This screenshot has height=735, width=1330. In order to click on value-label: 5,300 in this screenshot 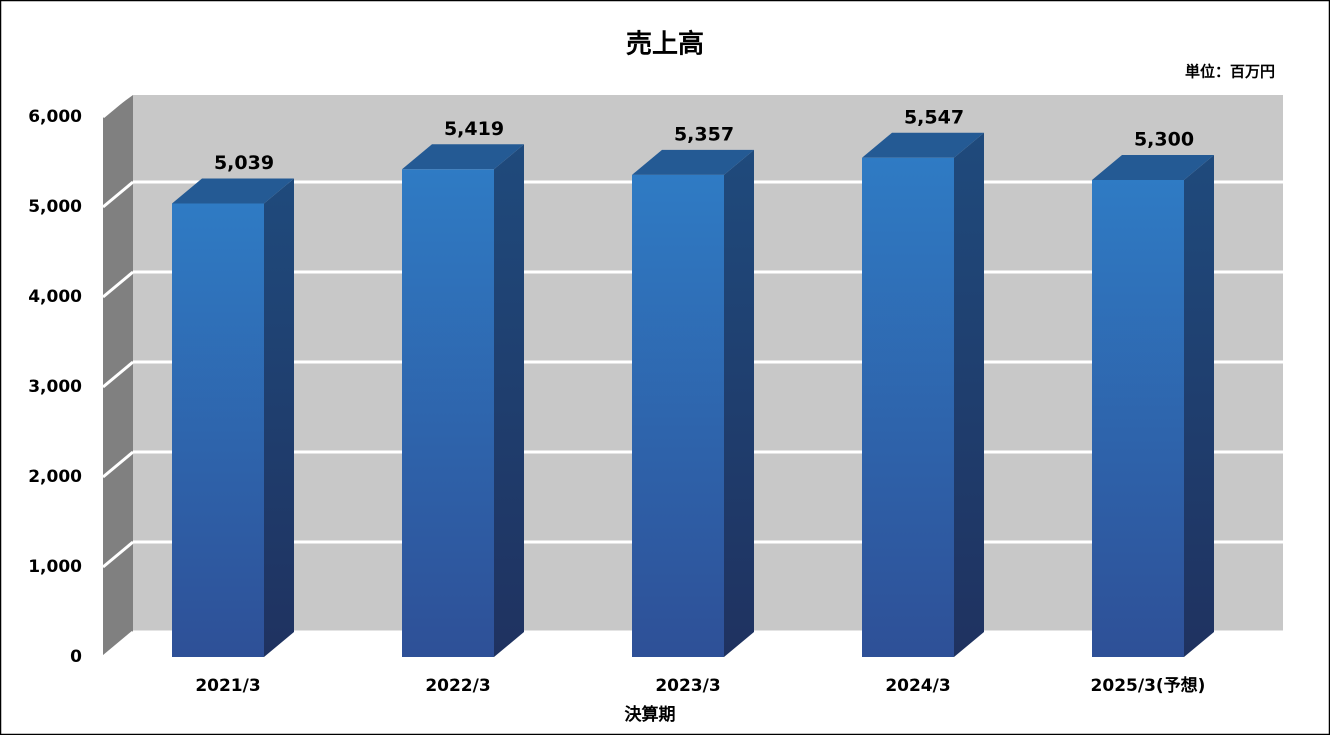, I will do `click(1164, 140)`.